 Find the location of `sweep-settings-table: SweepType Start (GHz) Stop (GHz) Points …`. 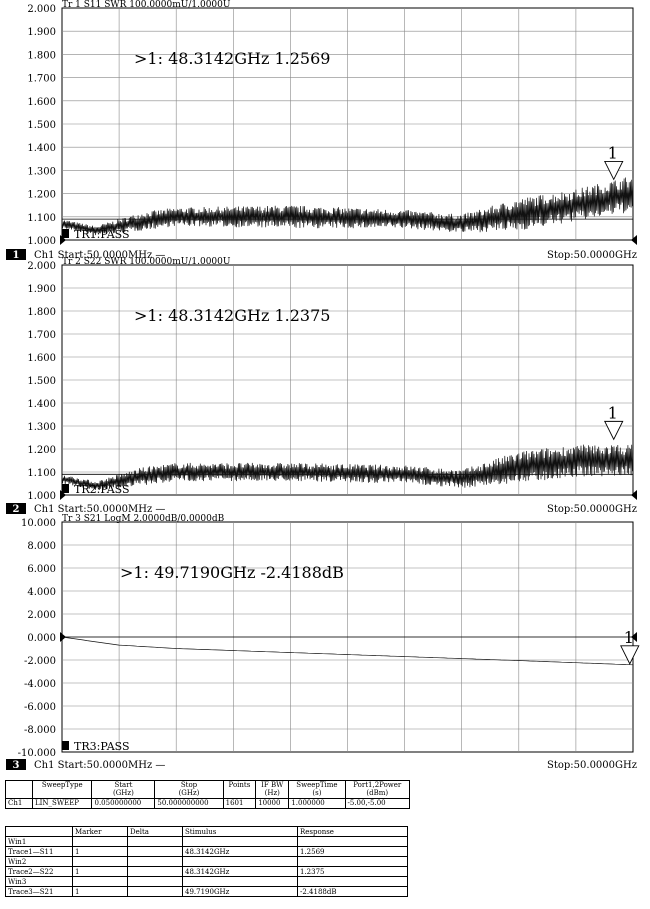

sweep-settings-table: SweepType Start (GHz) Stop (GHz) Points … is located at coordinates (207, 794).